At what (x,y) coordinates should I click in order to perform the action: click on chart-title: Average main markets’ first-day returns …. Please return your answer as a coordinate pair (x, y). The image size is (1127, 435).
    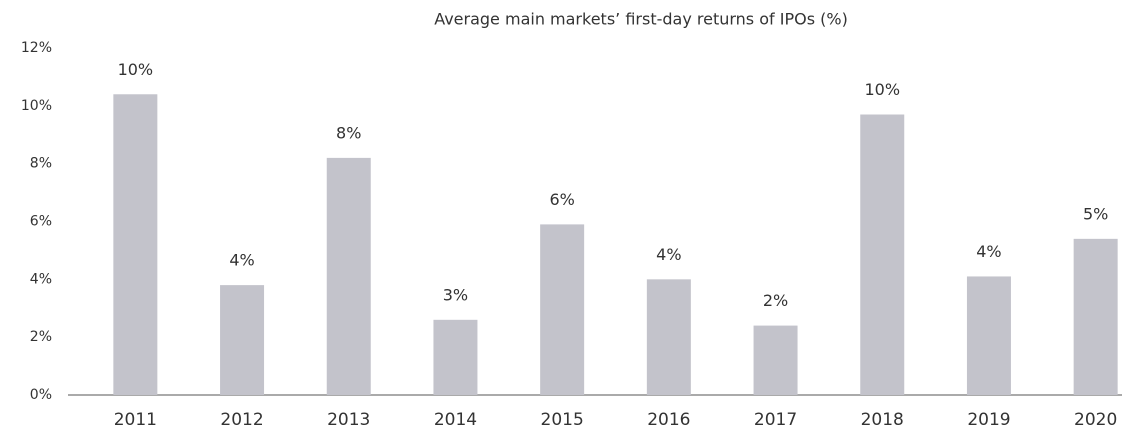
    Looking at the image, I should click on (641, 19).